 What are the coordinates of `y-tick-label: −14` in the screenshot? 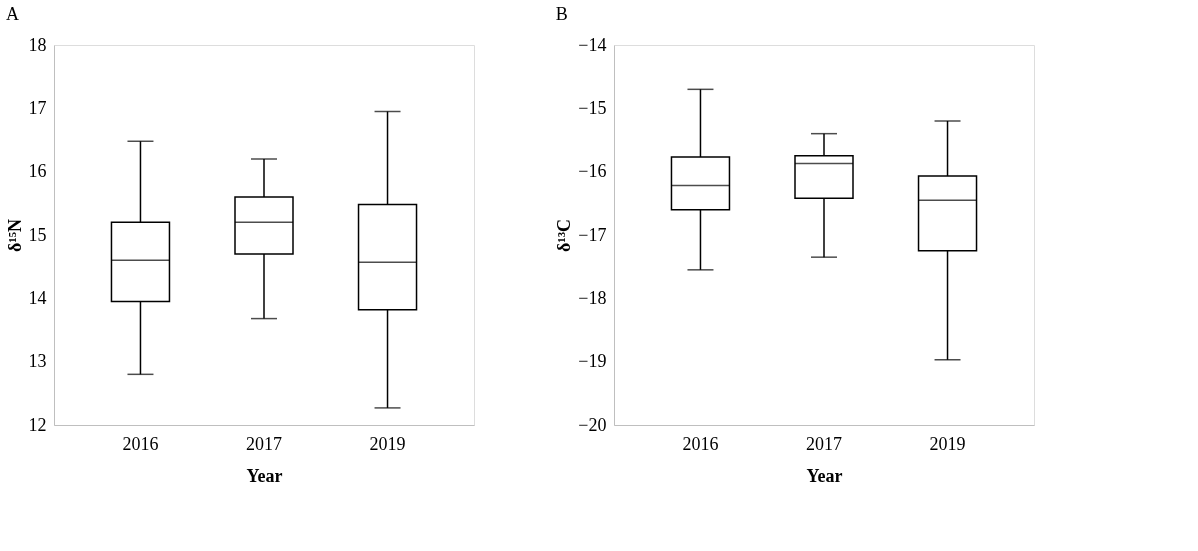 It's located at (592, 44).